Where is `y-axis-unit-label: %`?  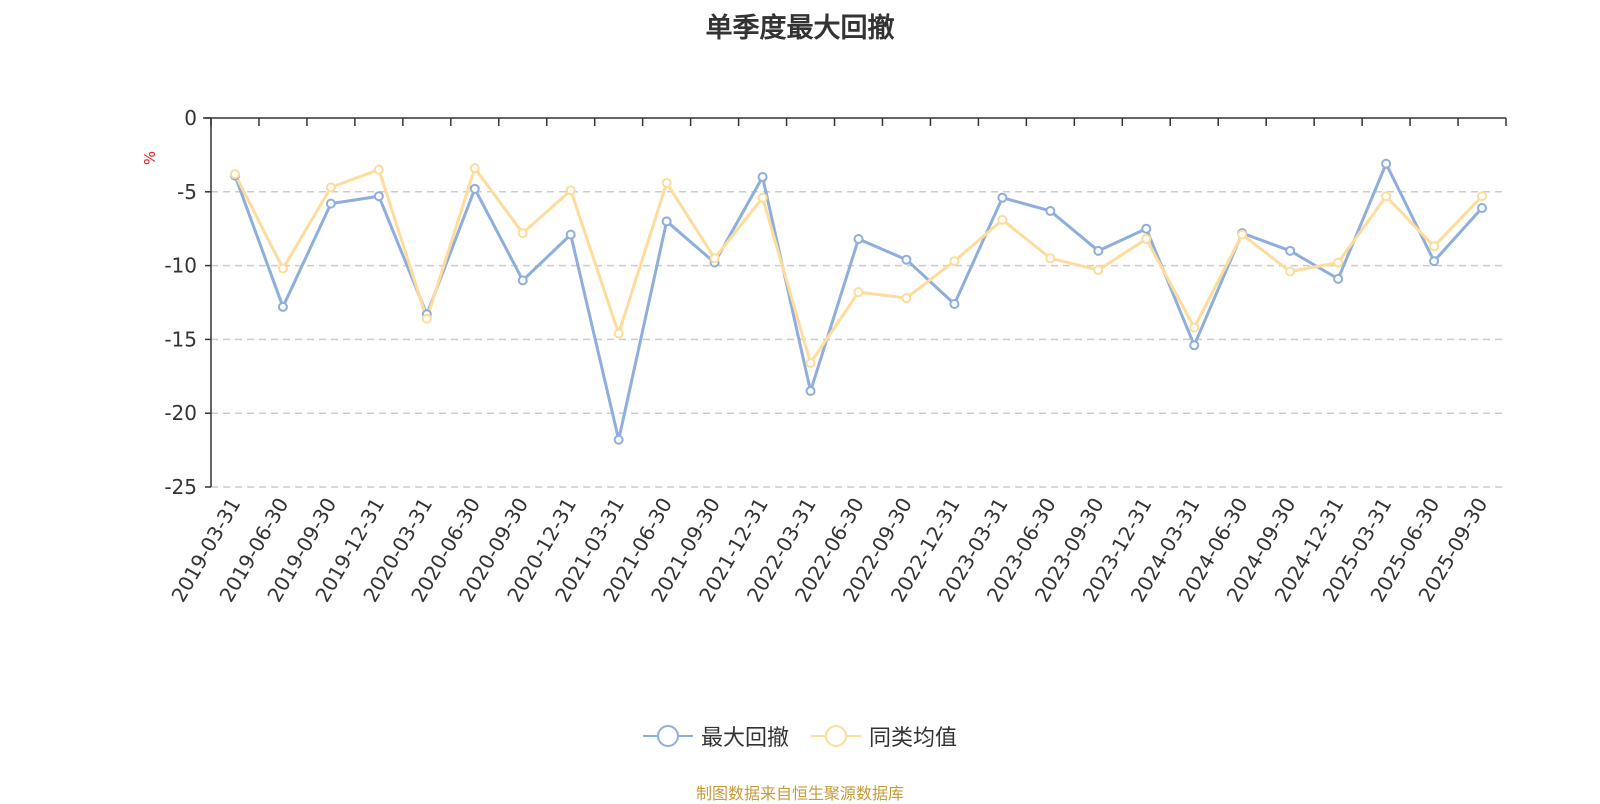
y-axis-unit-label: % is located at coordinates (150, 158).